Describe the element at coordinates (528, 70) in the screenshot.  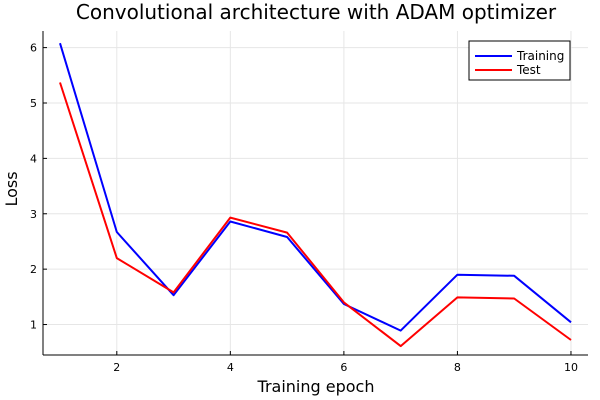
I see `legend-label-test: Test` at that location.